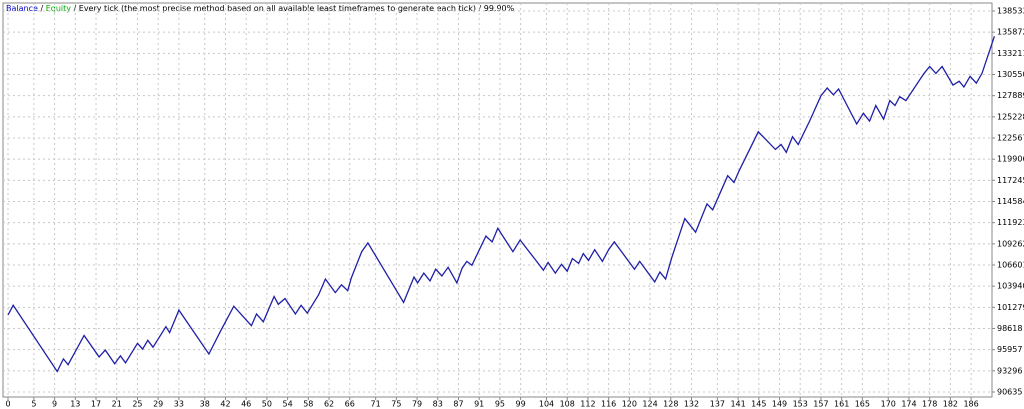 Image resolution: width=1024 pixels, height=409 pixels. I want to click on x-tick-label: 66, so click(350, 404).